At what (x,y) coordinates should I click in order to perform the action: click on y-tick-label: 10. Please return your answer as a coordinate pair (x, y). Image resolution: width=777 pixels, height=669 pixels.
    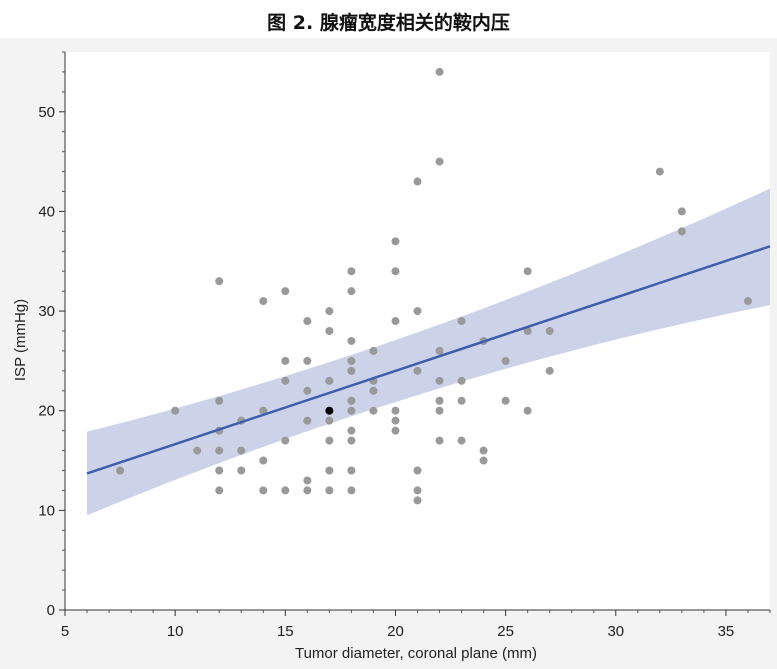
    Looking at the image, I should click on (46, 510).